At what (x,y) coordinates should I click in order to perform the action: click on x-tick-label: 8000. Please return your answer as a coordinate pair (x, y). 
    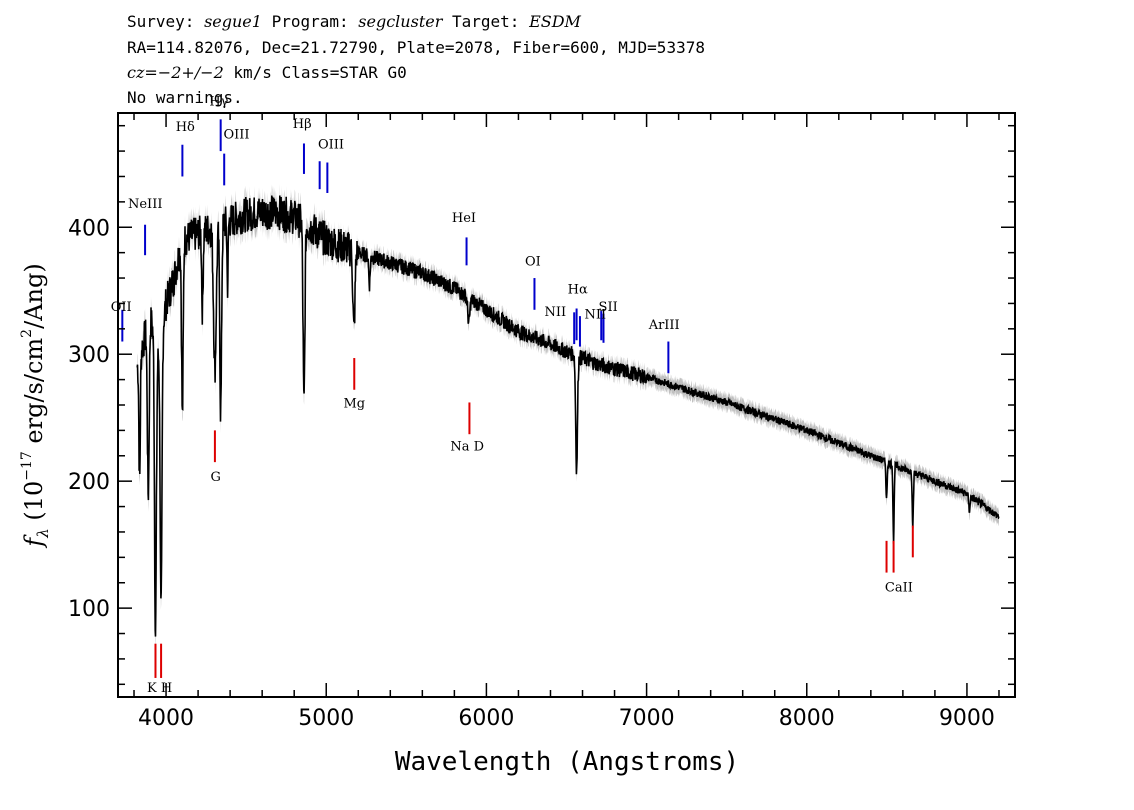
    Looking at the image, I should click on (807, 718).